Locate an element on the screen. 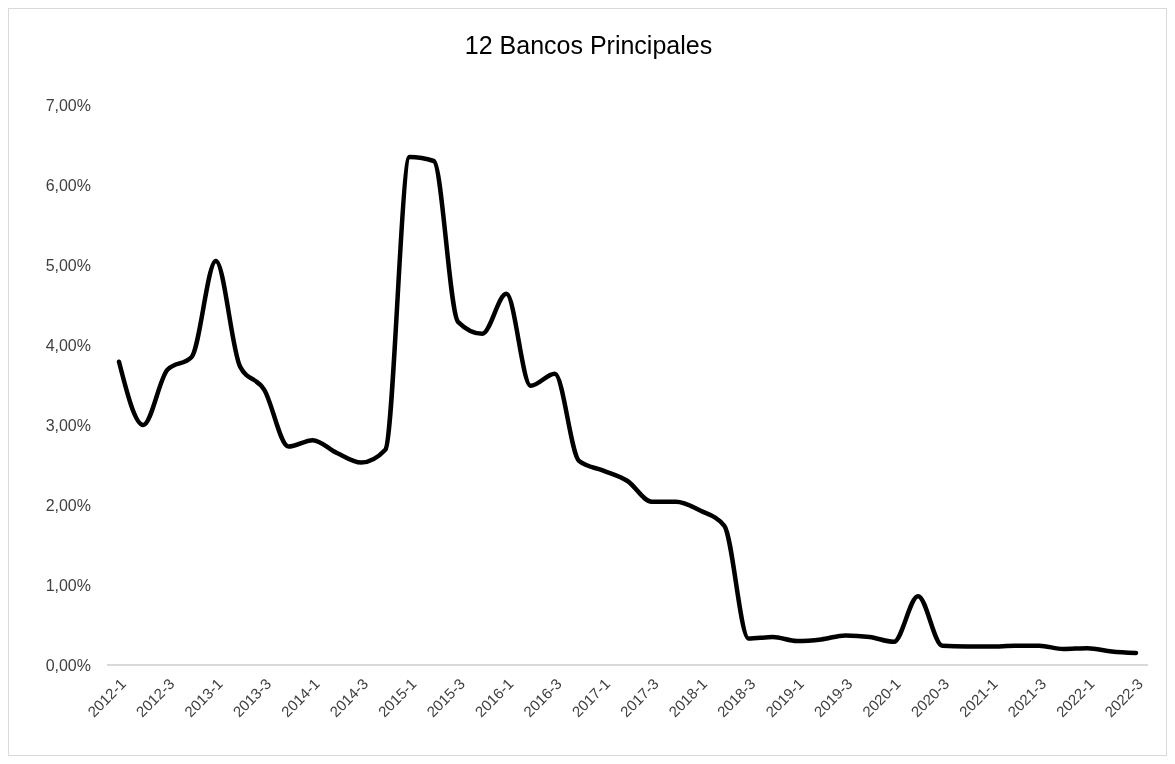 The width and height of the screenshot is (1175, 764). y-tick-label: 7,00% is located at coordinates (68, 105).